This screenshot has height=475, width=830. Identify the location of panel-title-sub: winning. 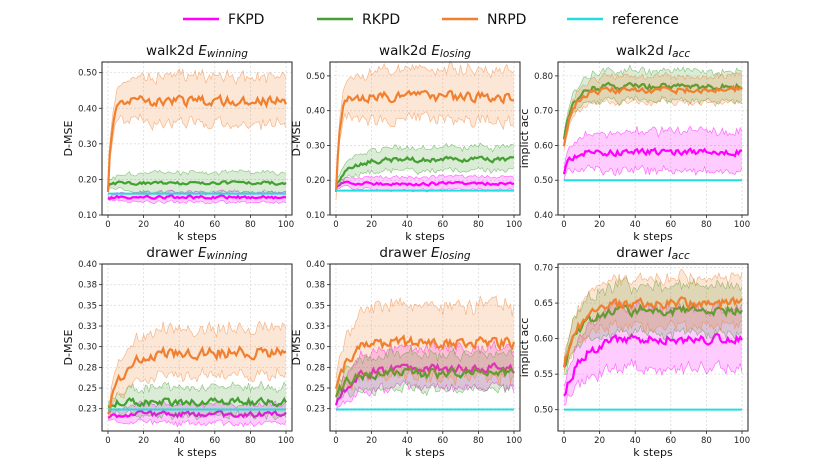
(227, 54).